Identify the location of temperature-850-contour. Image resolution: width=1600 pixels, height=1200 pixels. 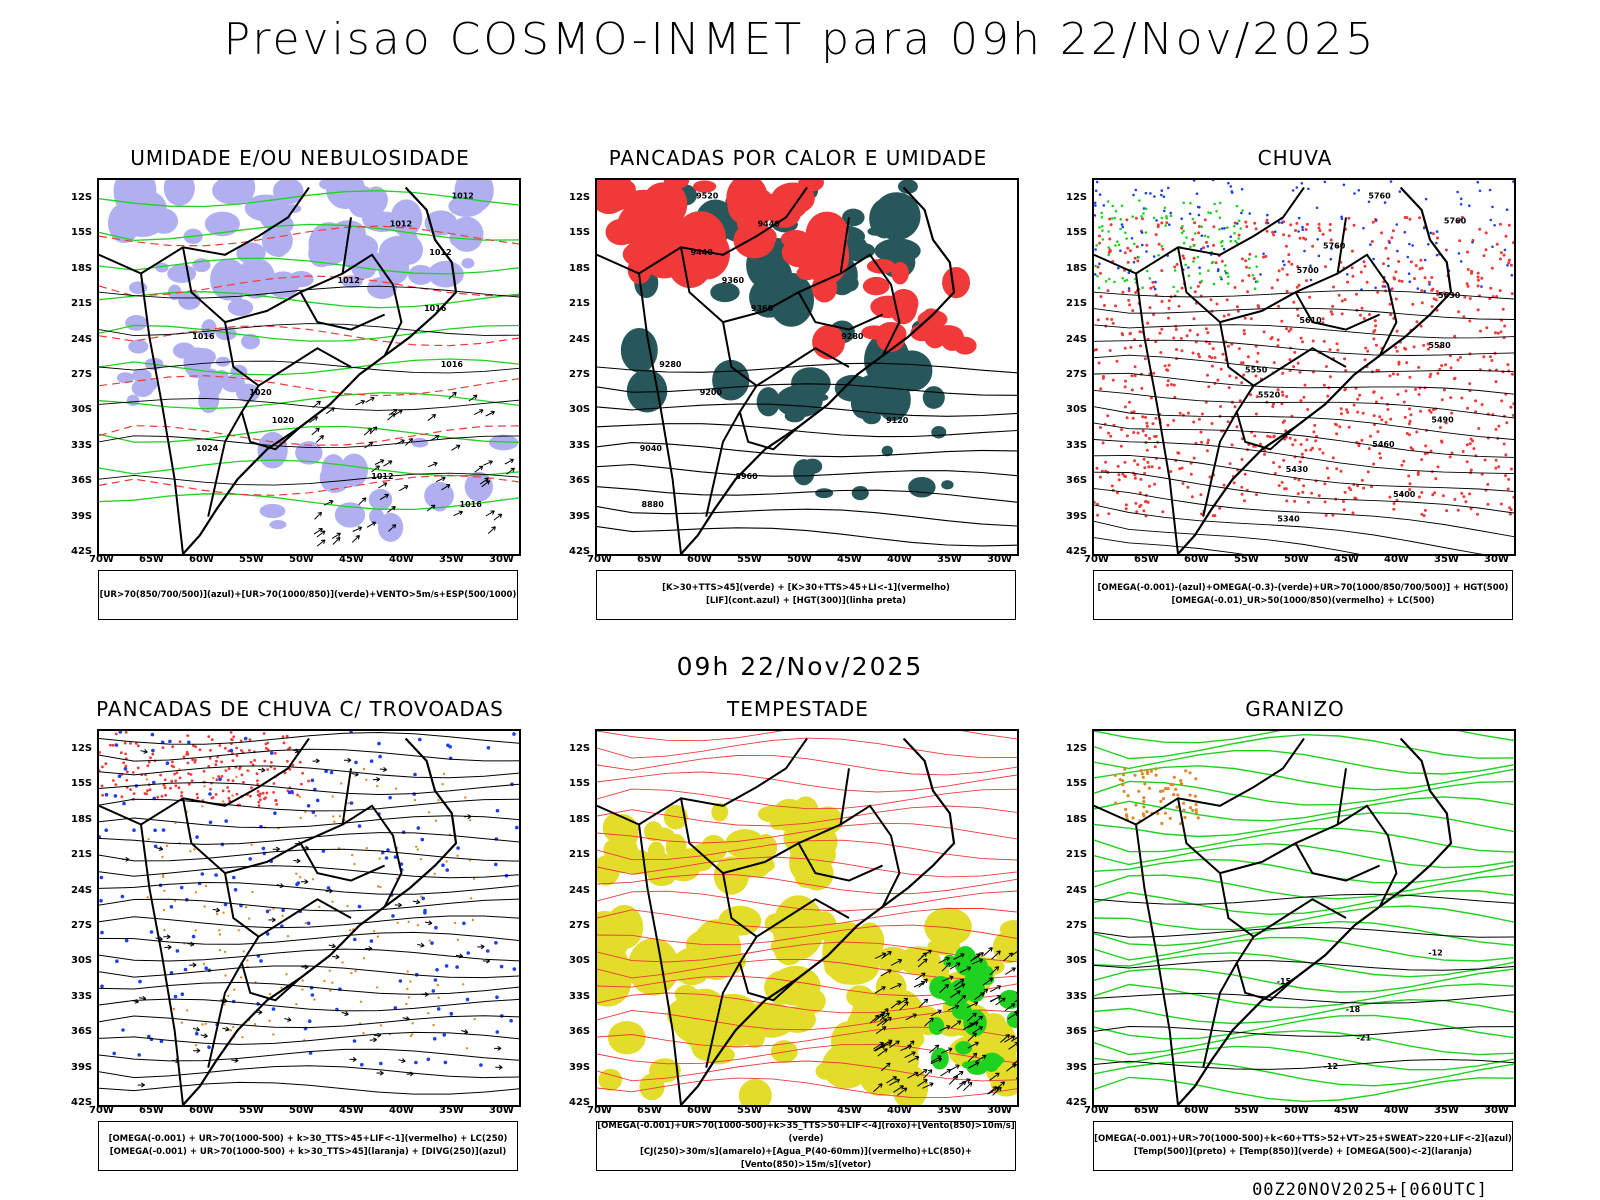
(1304, 840).